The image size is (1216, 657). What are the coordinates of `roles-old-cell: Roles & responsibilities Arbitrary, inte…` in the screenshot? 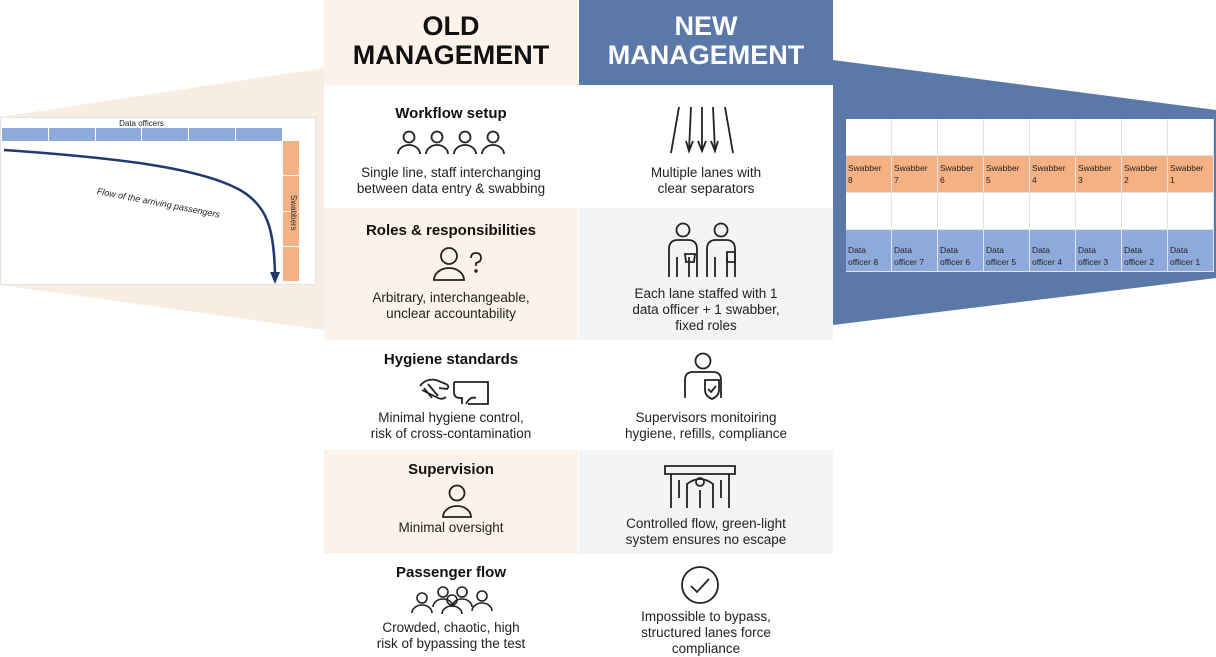 It's located at (451, 274).